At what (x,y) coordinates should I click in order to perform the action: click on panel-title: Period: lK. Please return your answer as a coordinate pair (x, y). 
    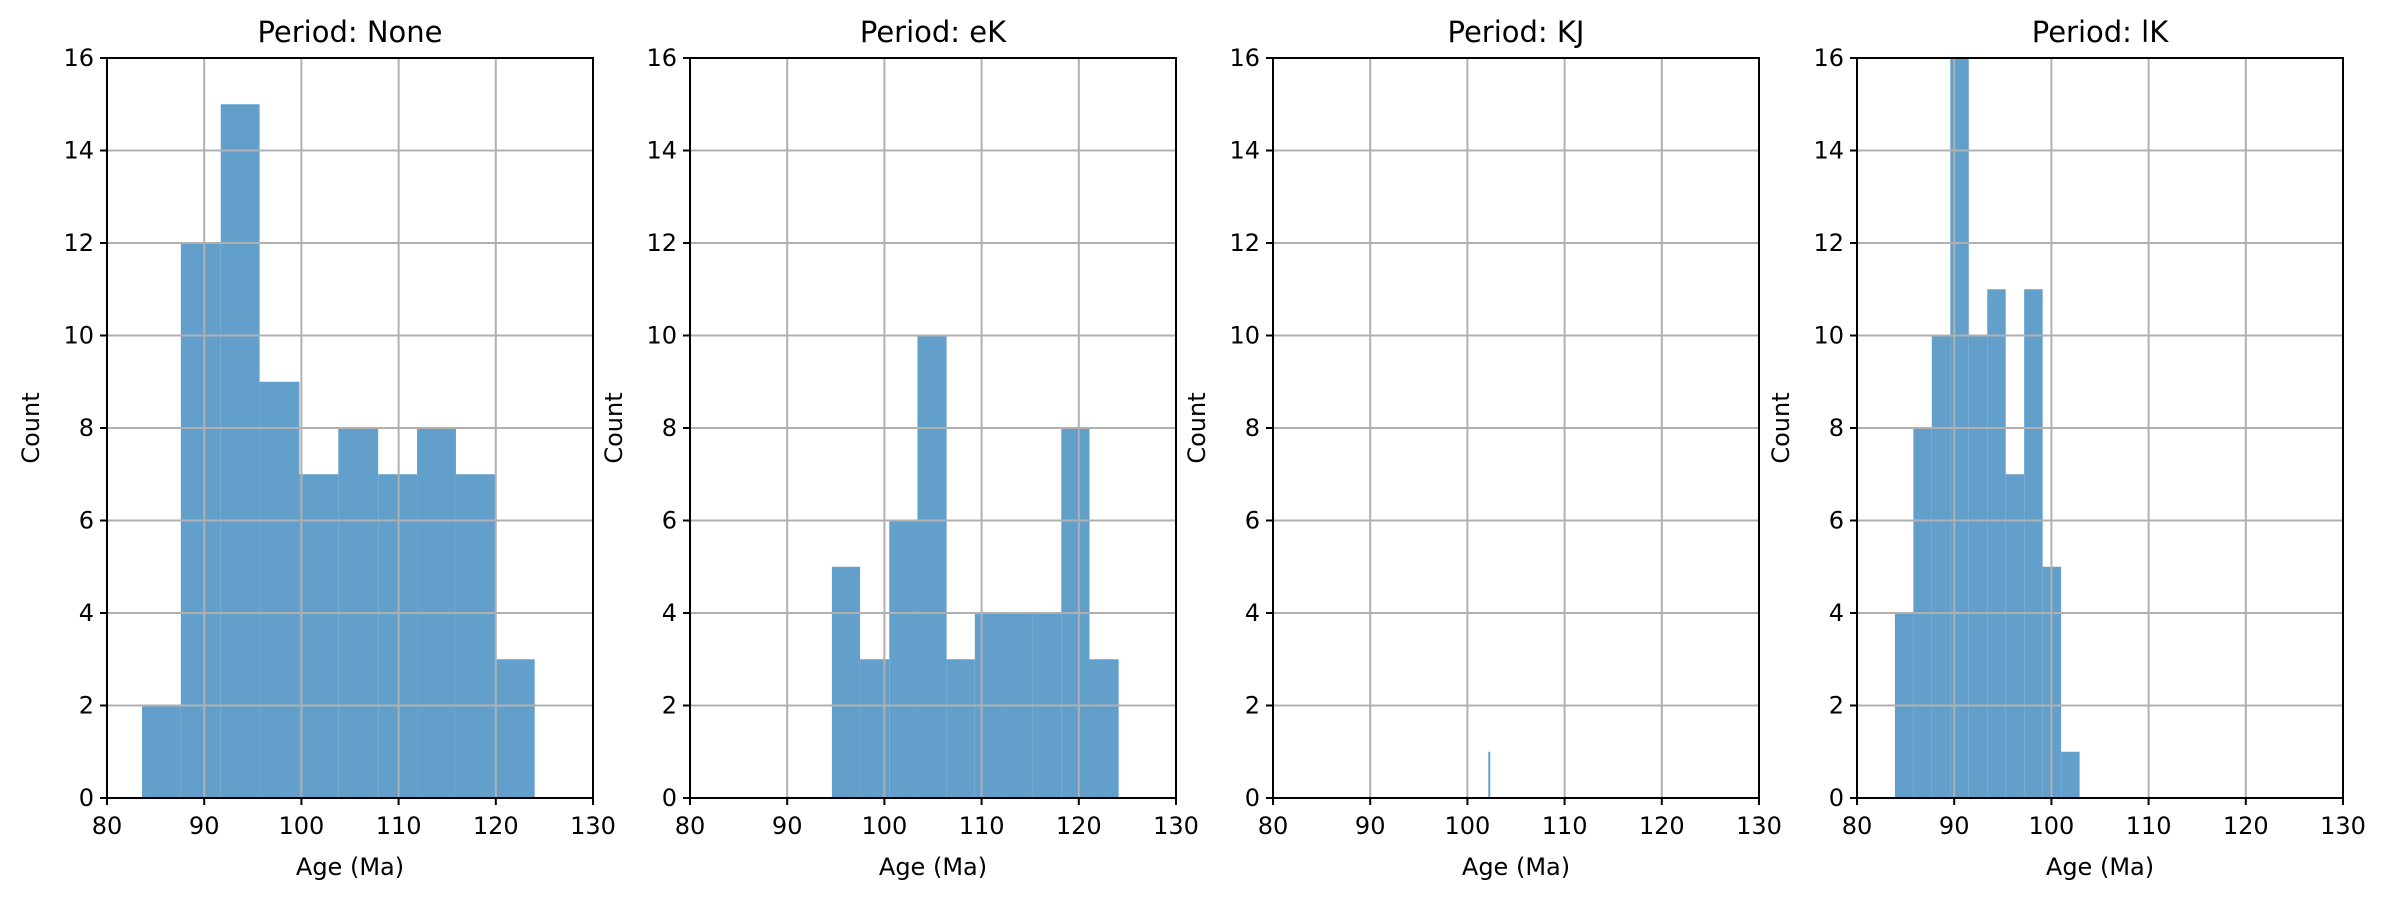
    Looking at the image, I should click on (2100, 32).